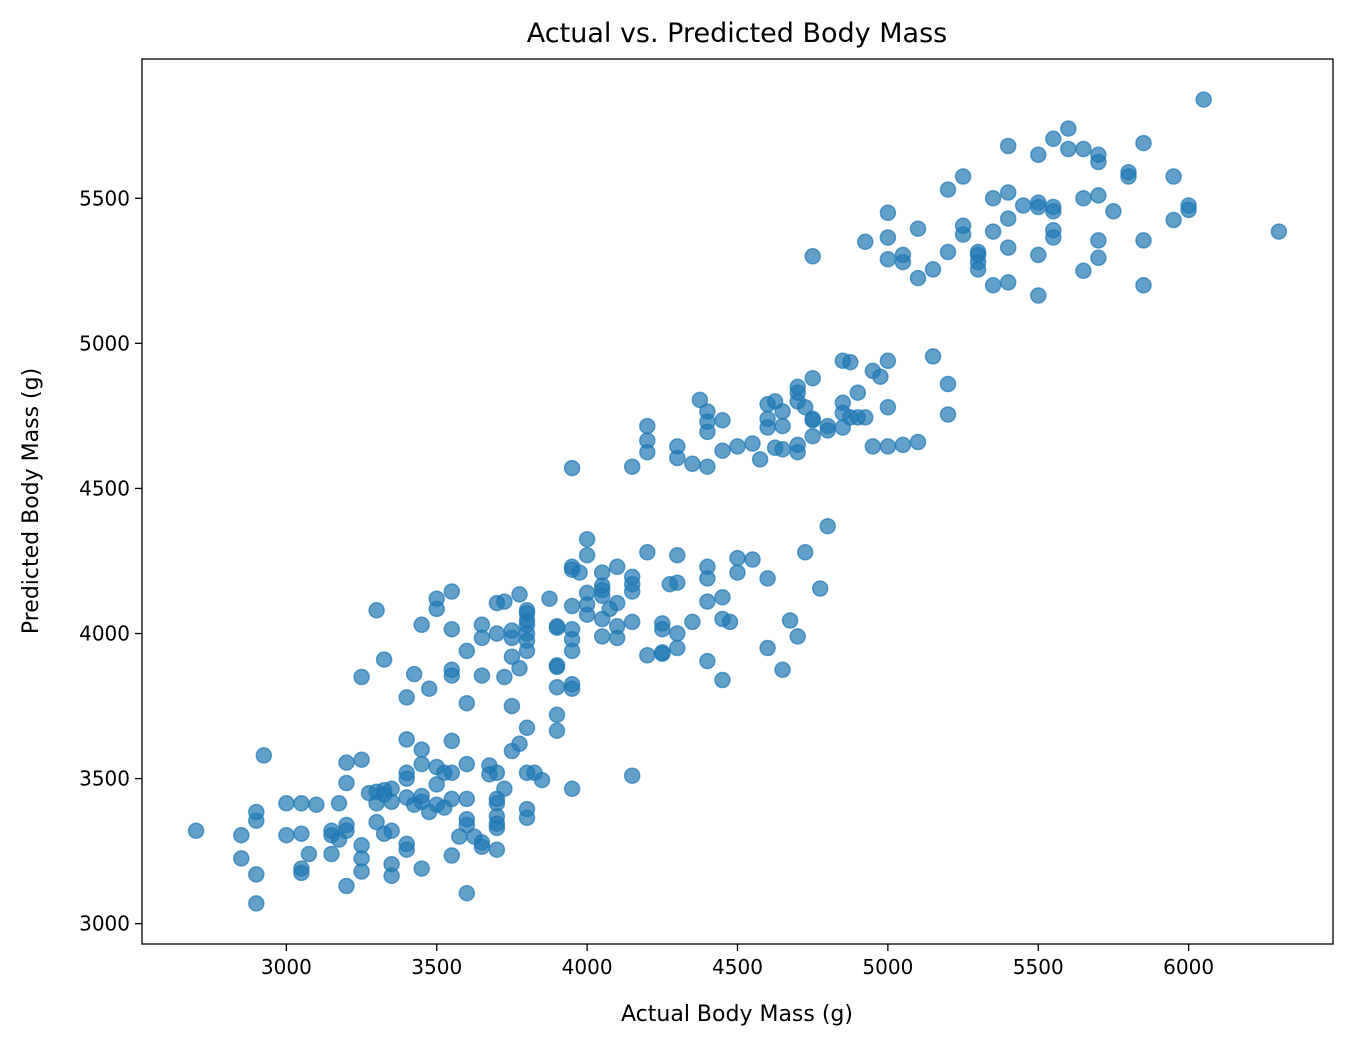 The image size is (1351, 1046). What do you see at coordinates (587, 967) in the screenshot?
I see `x-tick-label: 4000` at bounding box center [587, 967].